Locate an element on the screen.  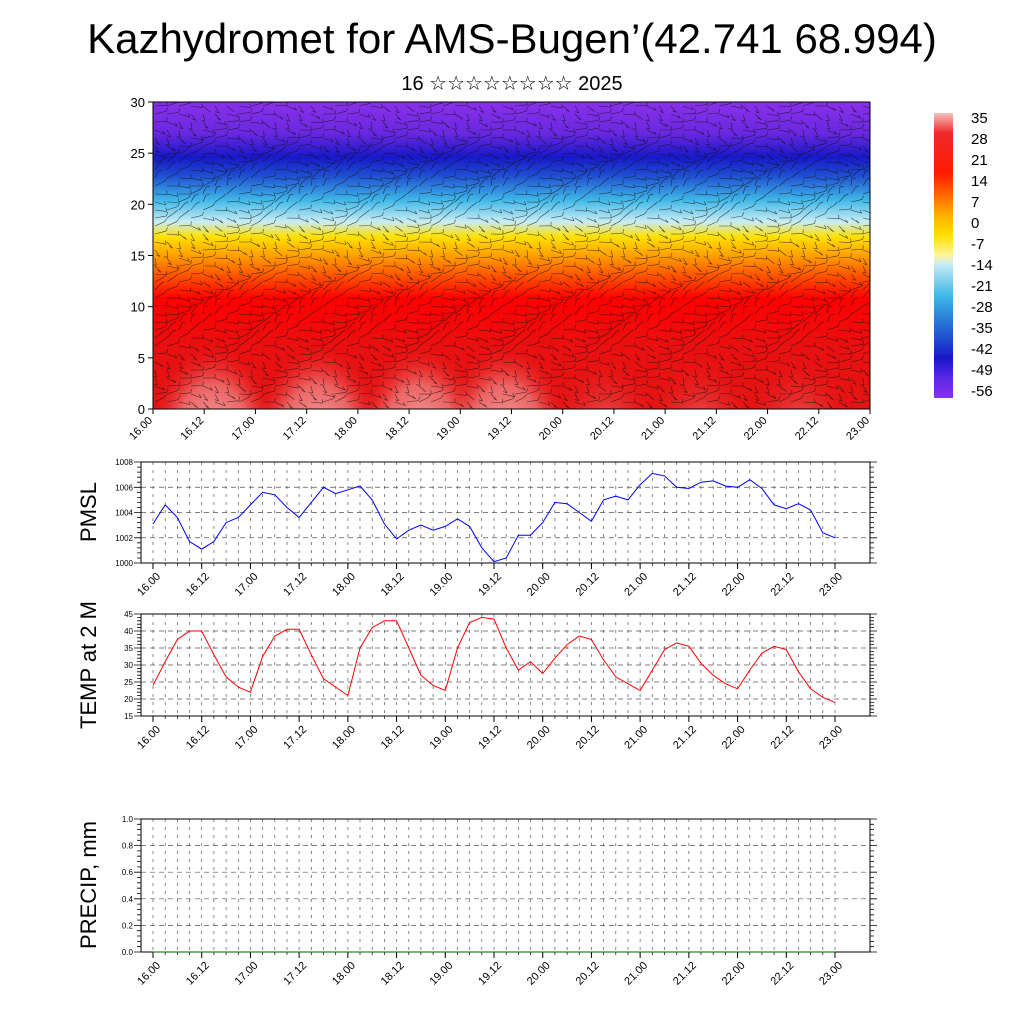
heatmap-y-tick-label: 25 is located at coordinates (138, 153).